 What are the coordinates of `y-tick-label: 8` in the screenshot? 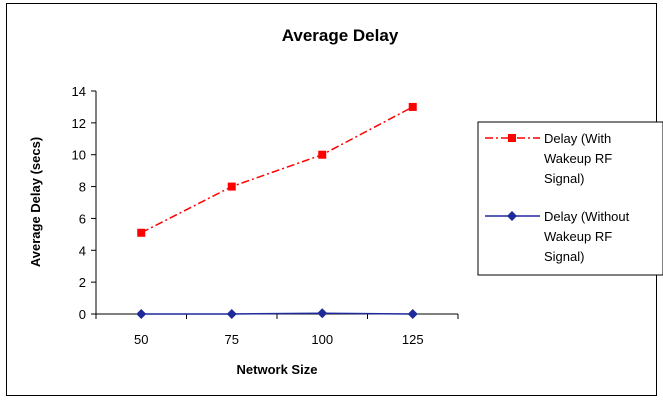 It's located at (82, 187).